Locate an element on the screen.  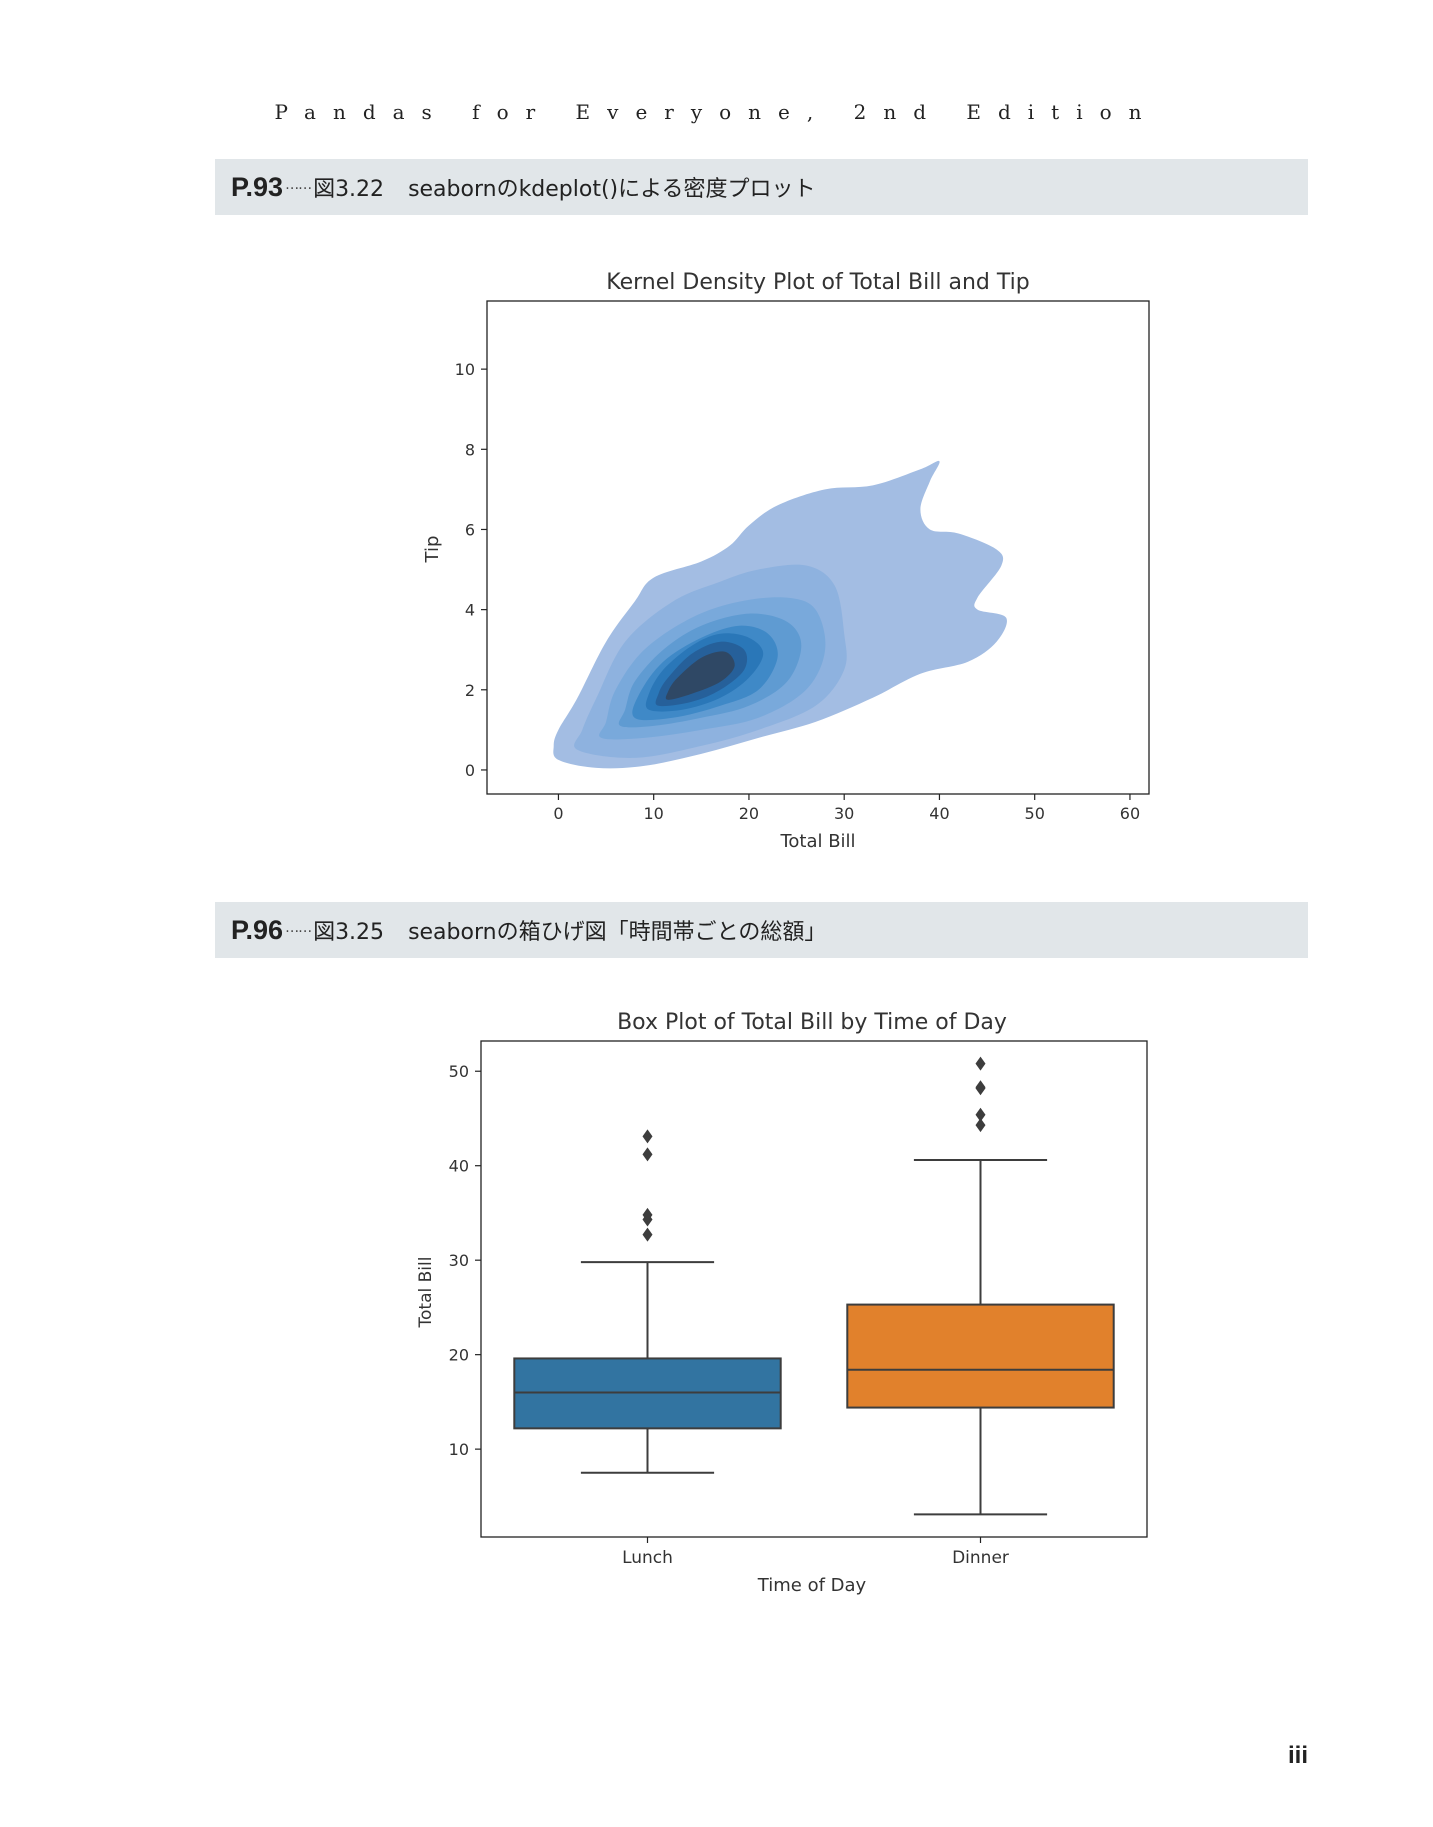
box-marks is located at coordinates (814, 1286).